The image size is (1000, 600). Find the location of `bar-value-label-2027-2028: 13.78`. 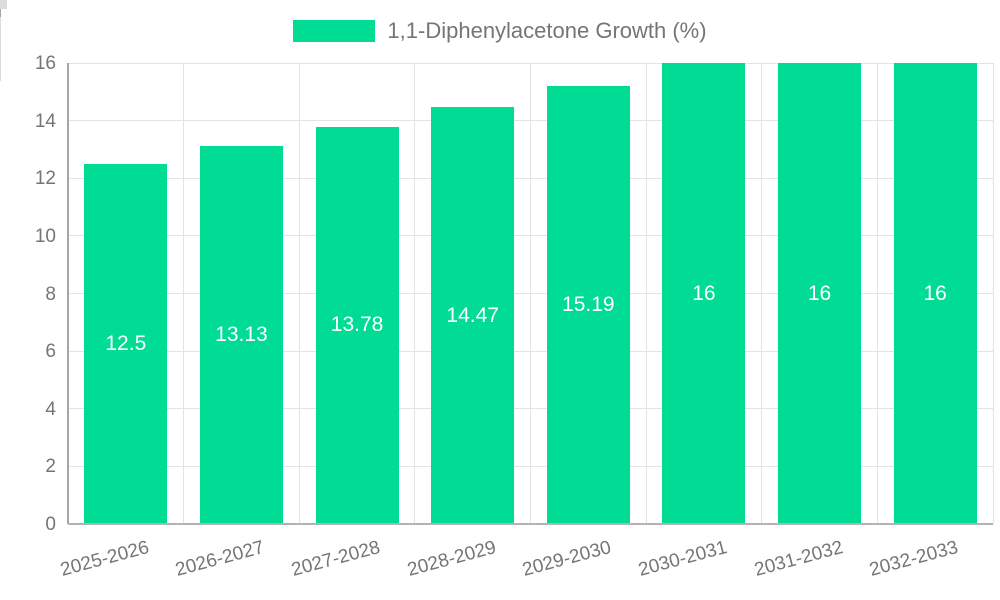

bar-value-label-2027-2028: 13.78 is located at coordinates (357, 325).